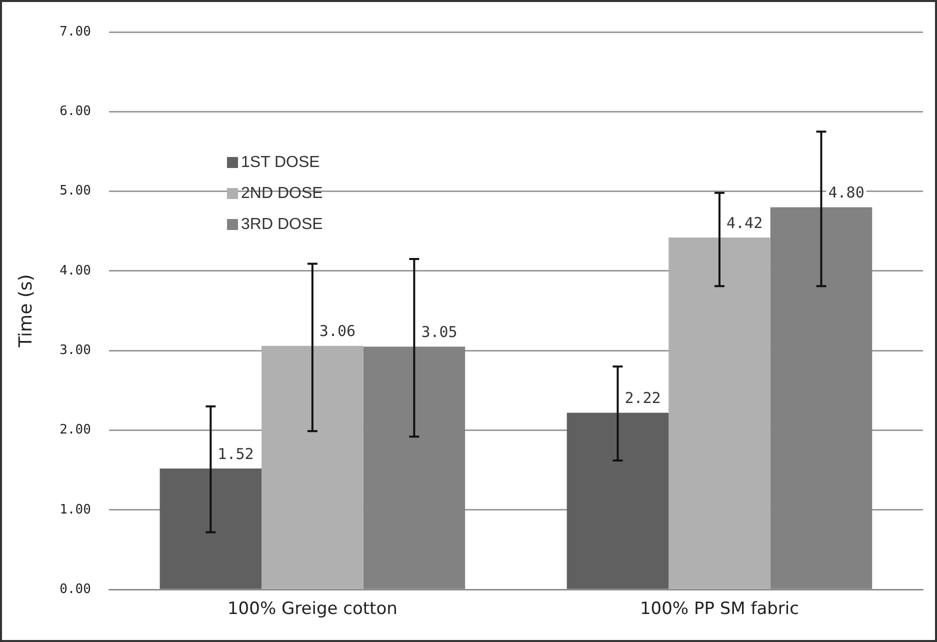  I want to click on legend-label: 1ST DOSE, so click(280, 163).